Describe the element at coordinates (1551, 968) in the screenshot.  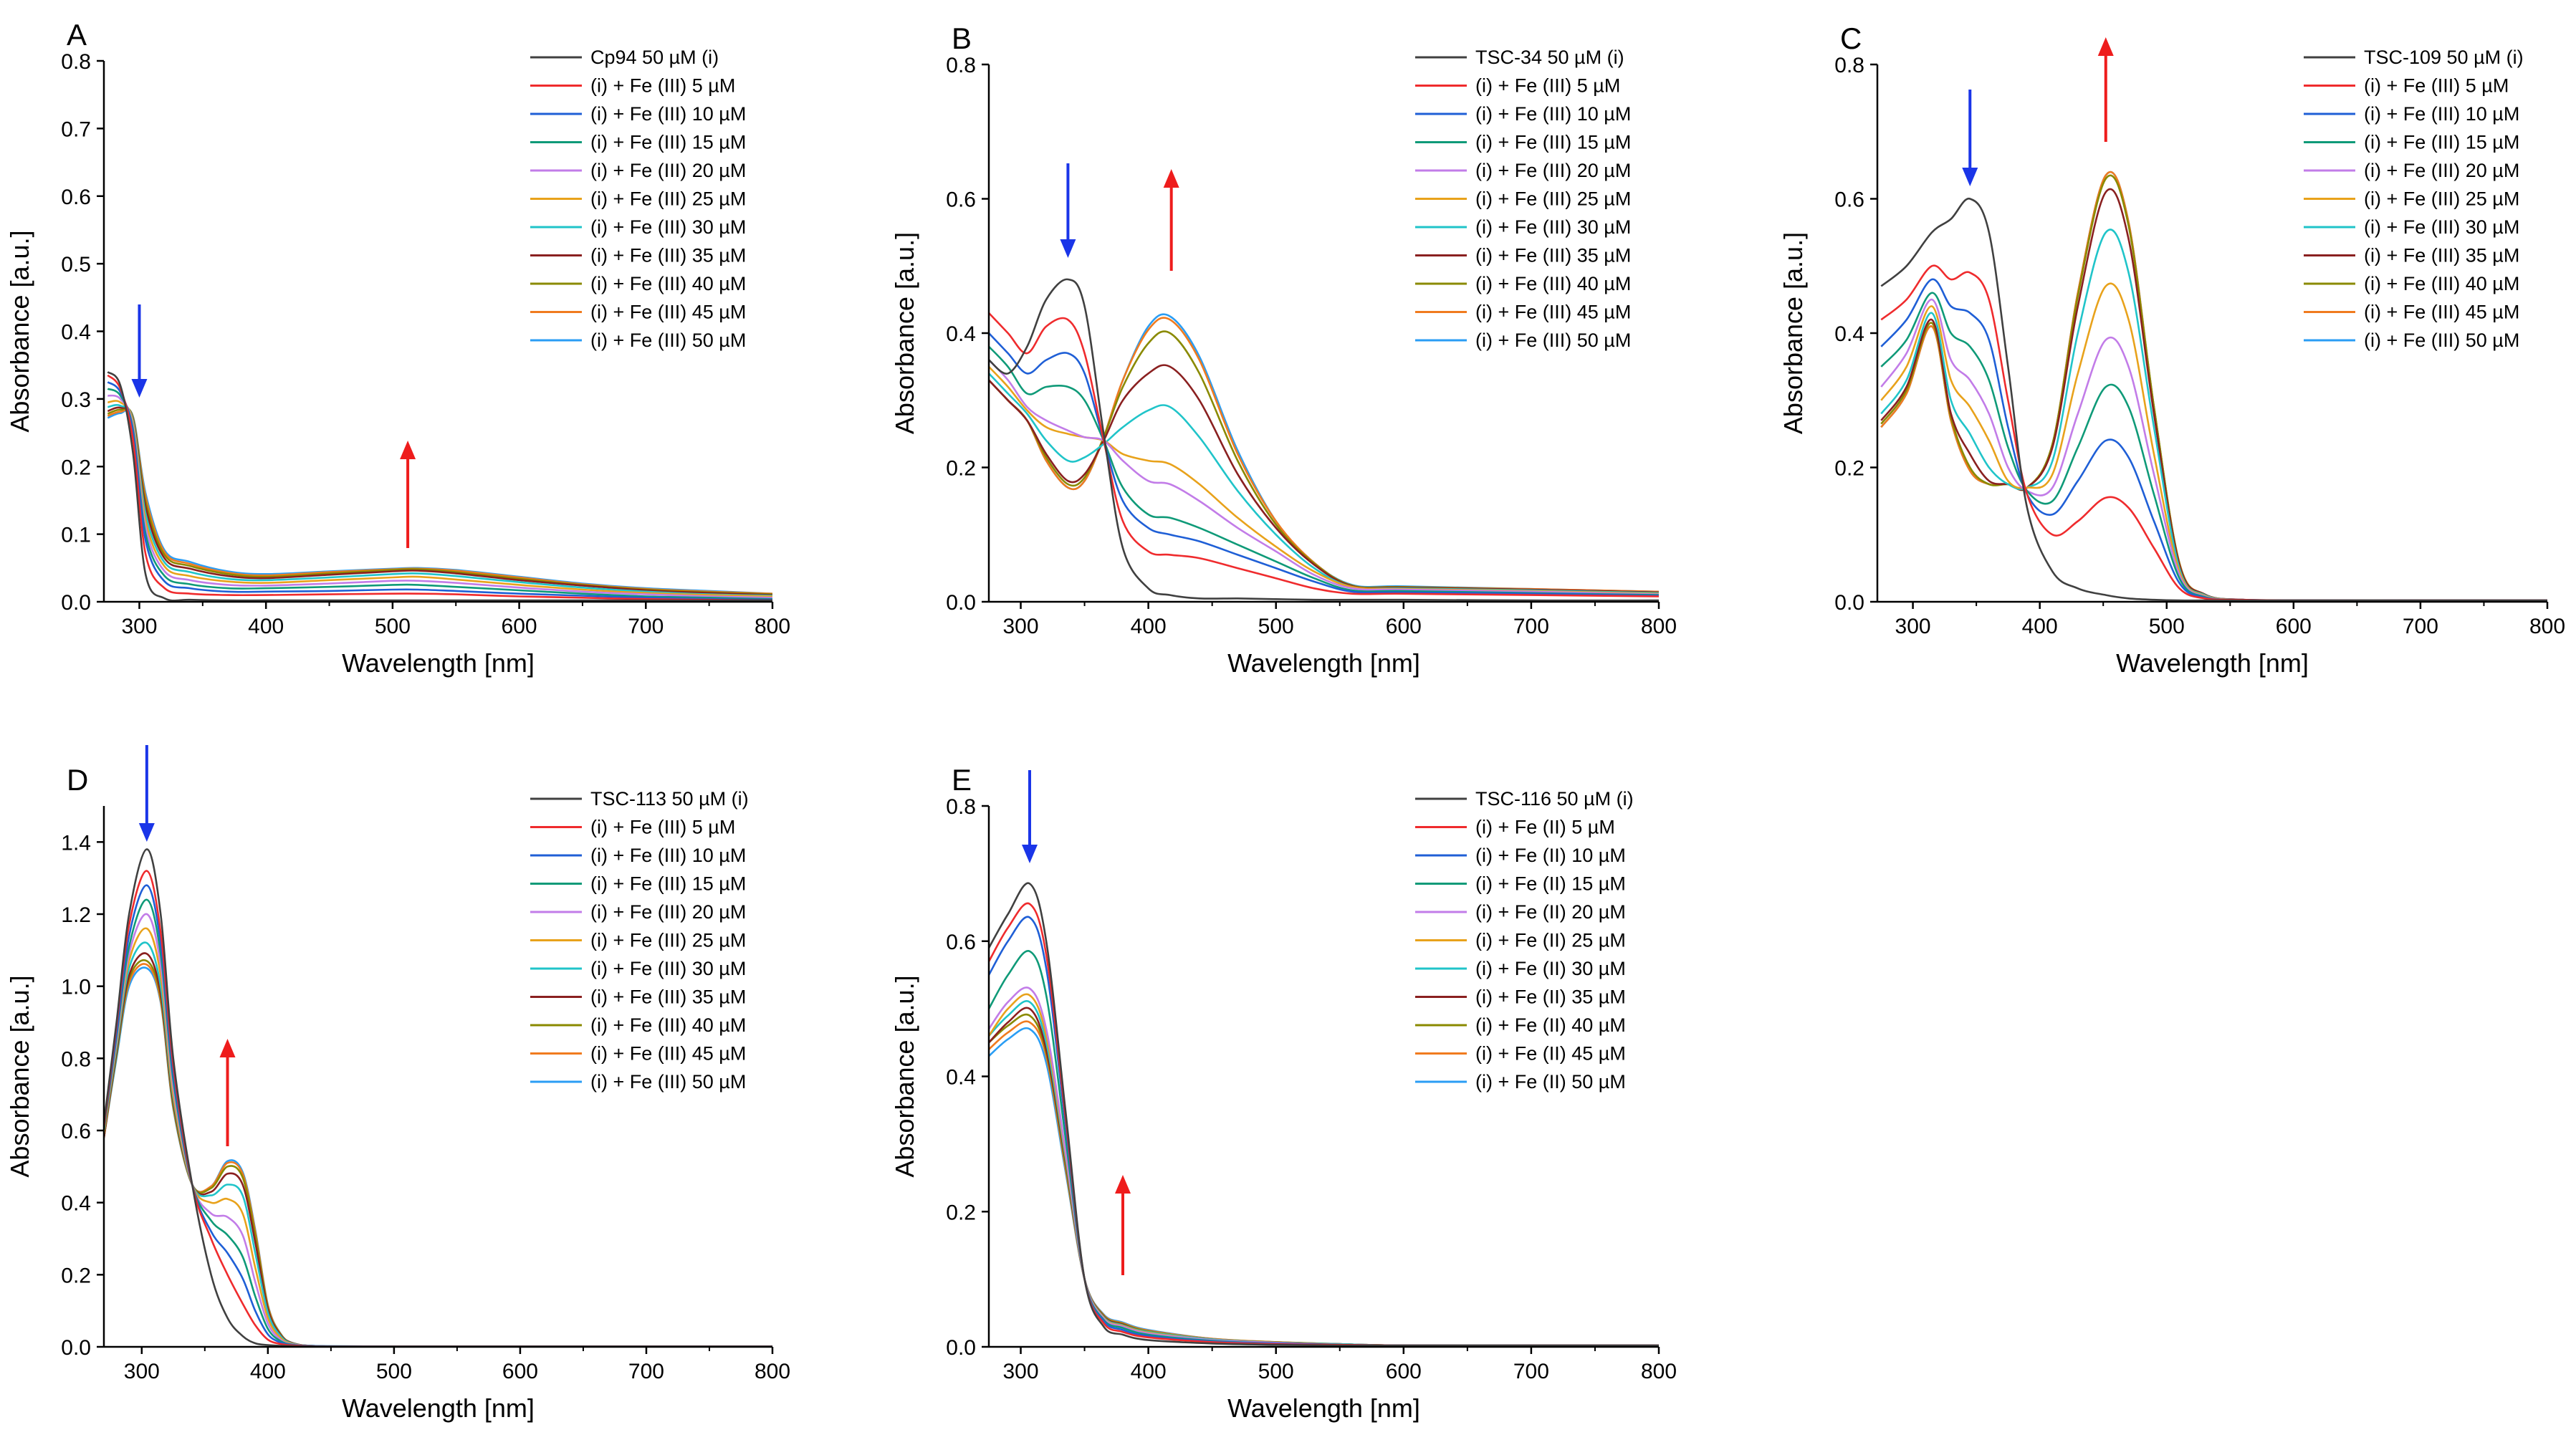
I see `legend-entry: (i) + Fe (II) 30 µM` at that location.